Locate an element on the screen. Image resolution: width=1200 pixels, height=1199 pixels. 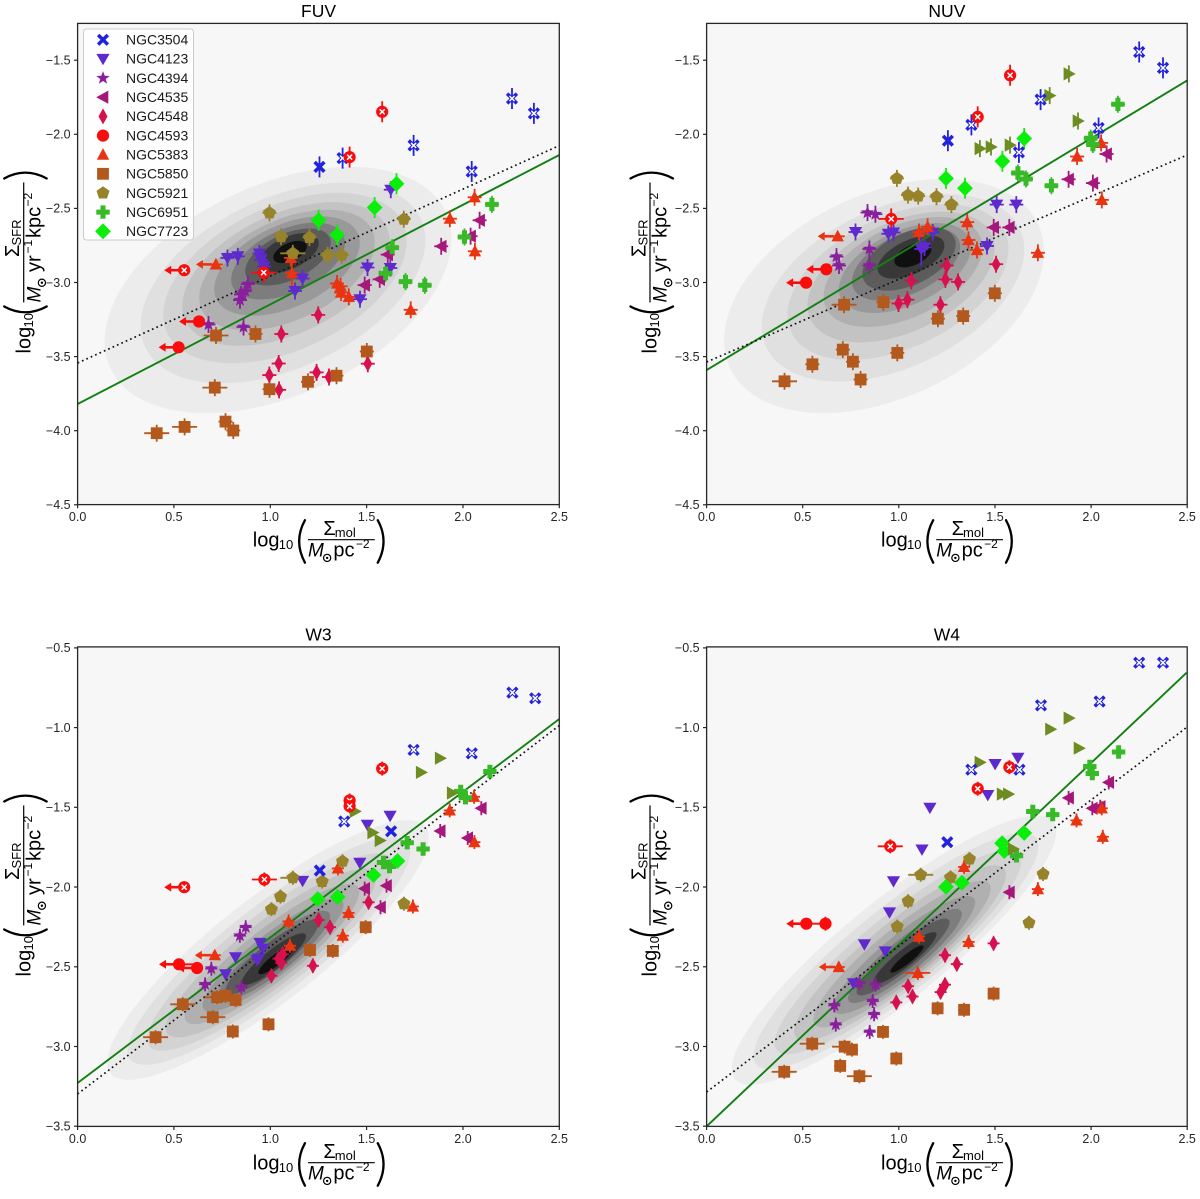
svg-text: −4.5 is located at coordinates (687, 505).